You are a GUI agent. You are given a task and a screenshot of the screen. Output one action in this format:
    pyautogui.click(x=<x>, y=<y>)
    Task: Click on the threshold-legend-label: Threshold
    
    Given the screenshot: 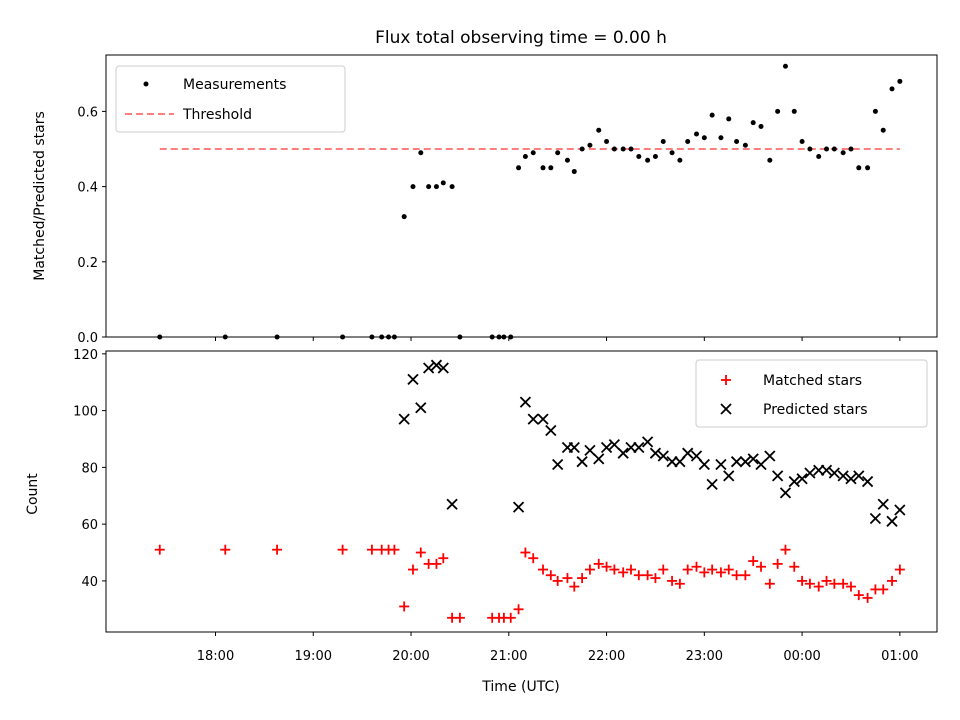 What is the action you would take?
    pyautogui.click(x=217, y=115)
    